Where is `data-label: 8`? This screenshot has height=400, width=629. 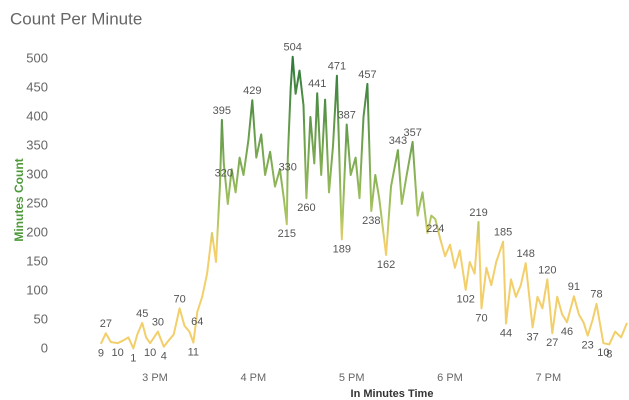 data-label: 8 is located at coordinates (609, 354).